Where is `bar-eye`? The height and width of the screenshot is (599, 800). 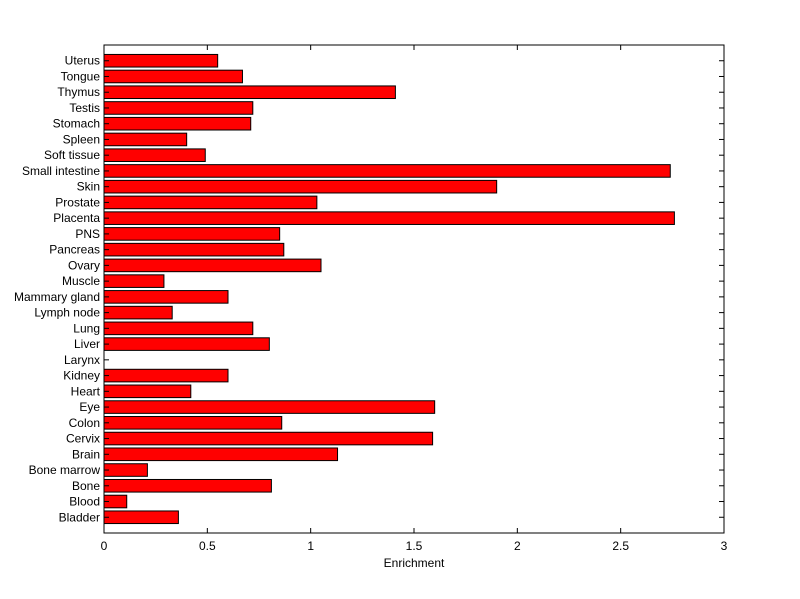
bar-eye is located at coordinates (269, 407).